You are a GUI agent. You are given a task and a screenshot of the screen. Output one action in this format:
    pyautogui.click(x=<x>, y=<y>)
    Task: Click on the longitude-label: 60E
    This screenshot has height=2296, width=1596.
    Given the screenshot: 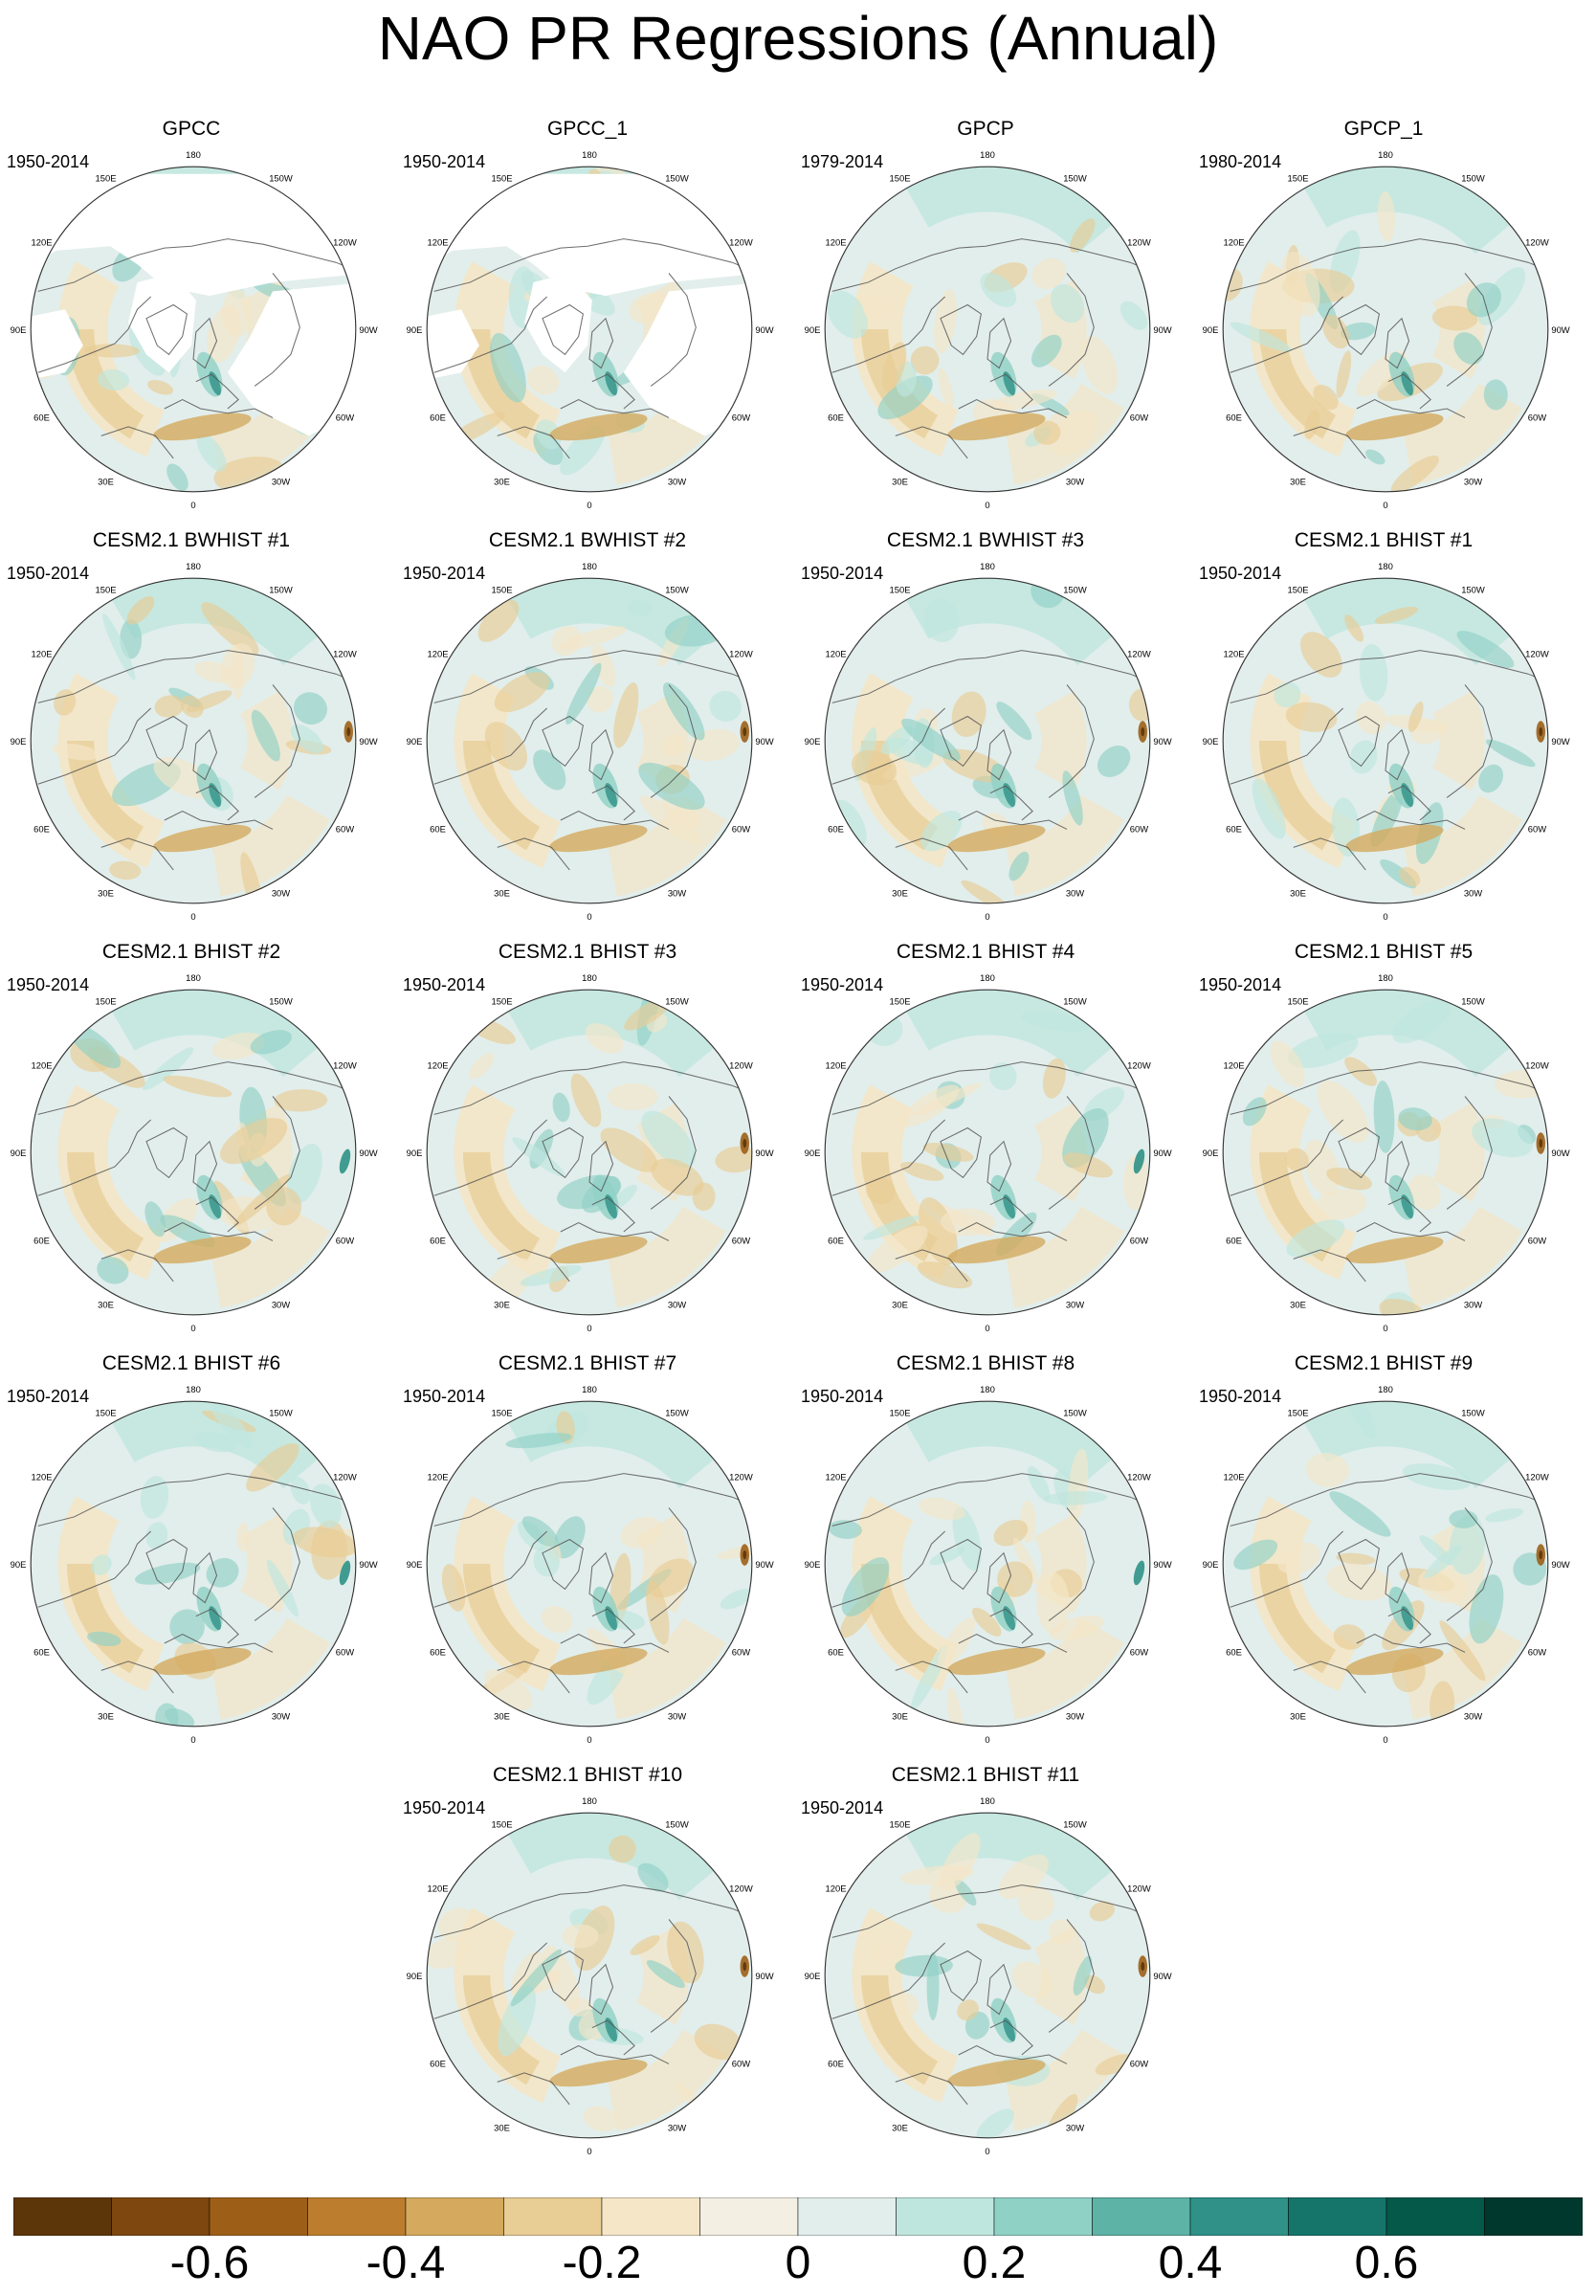 What is the action you would take?
    pyautogui.click(x=438, y=1240)
    